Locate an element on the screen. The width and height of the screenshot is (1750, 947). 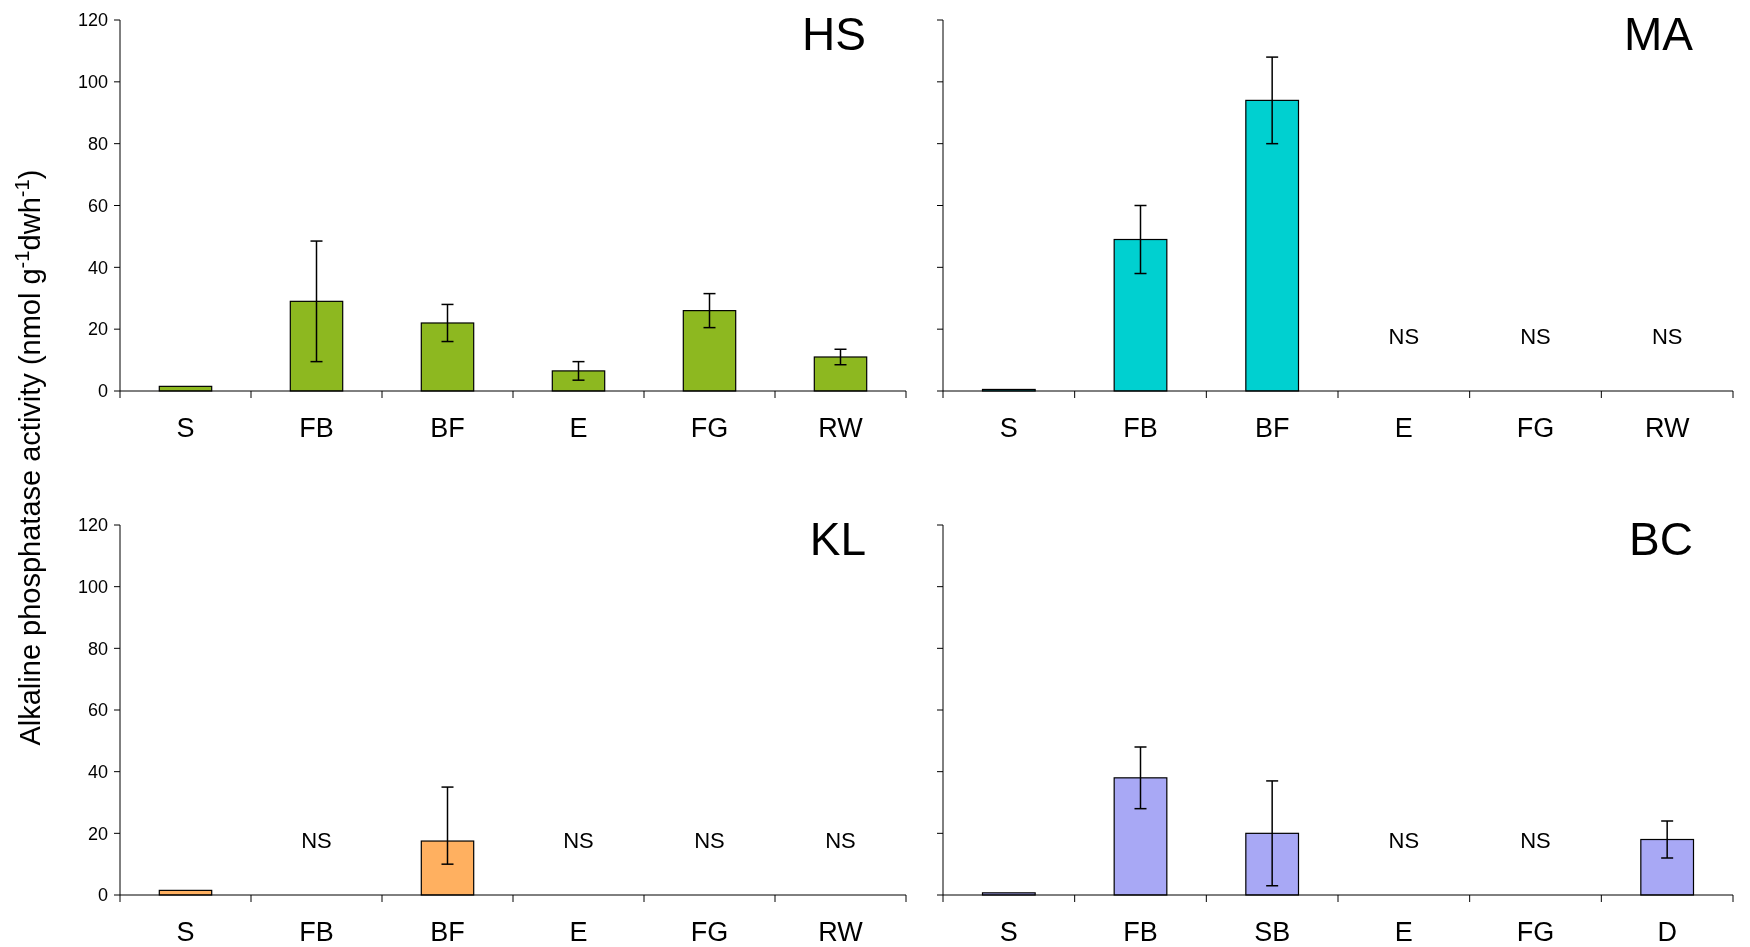
x-tick-label: SB is located at coordinates (1272, 932).